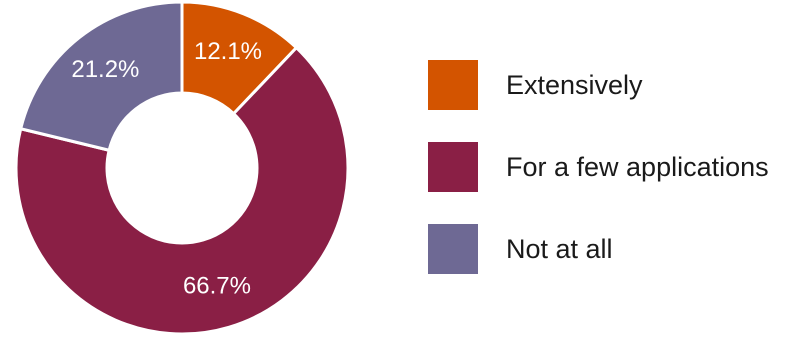 The height and width of the screenshot is (337, 793). What do you see at coordinates (217, 285) in the screenshot?
I see `slice-value-label-1: 66.7%` at bounding box center [217, 285].